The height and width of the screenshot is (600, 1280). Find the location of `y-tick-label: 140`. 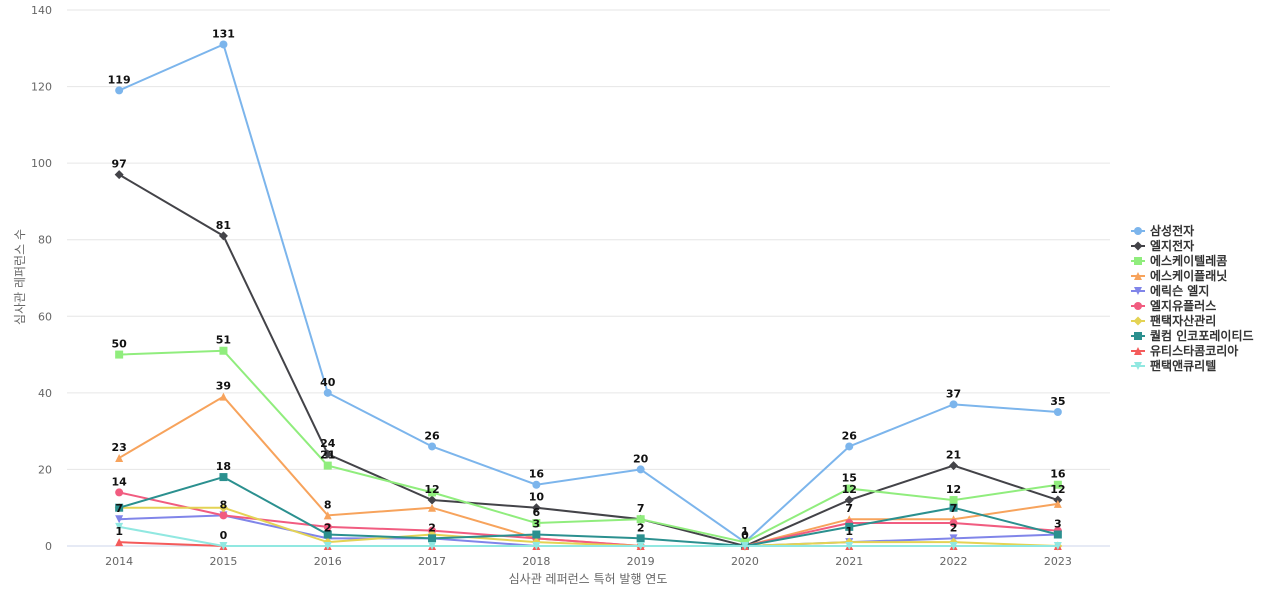

y-tick-label: 140 is located at coordinates (41, 10).